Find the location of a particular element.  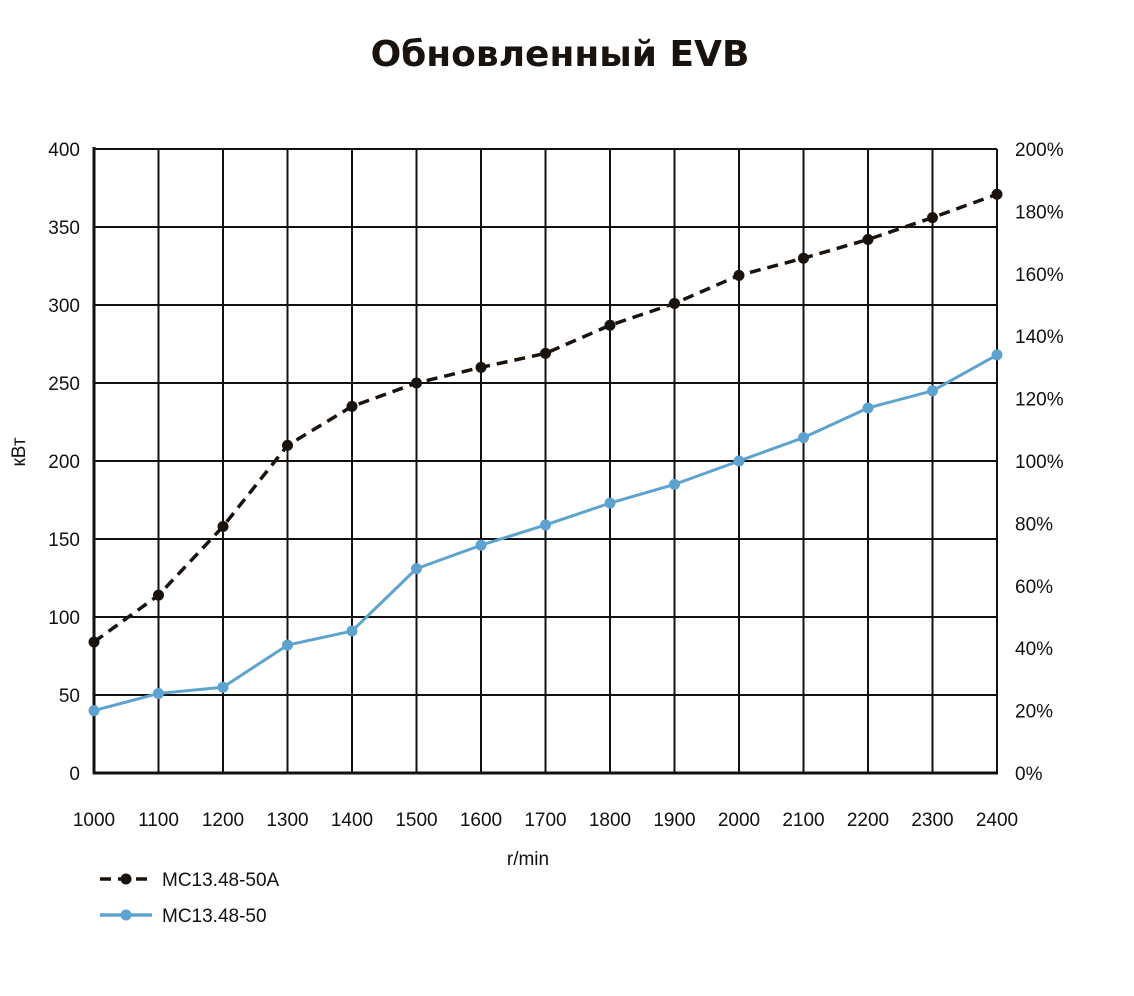

x-tick-label: 2000 is located at coordinates (739, 820).